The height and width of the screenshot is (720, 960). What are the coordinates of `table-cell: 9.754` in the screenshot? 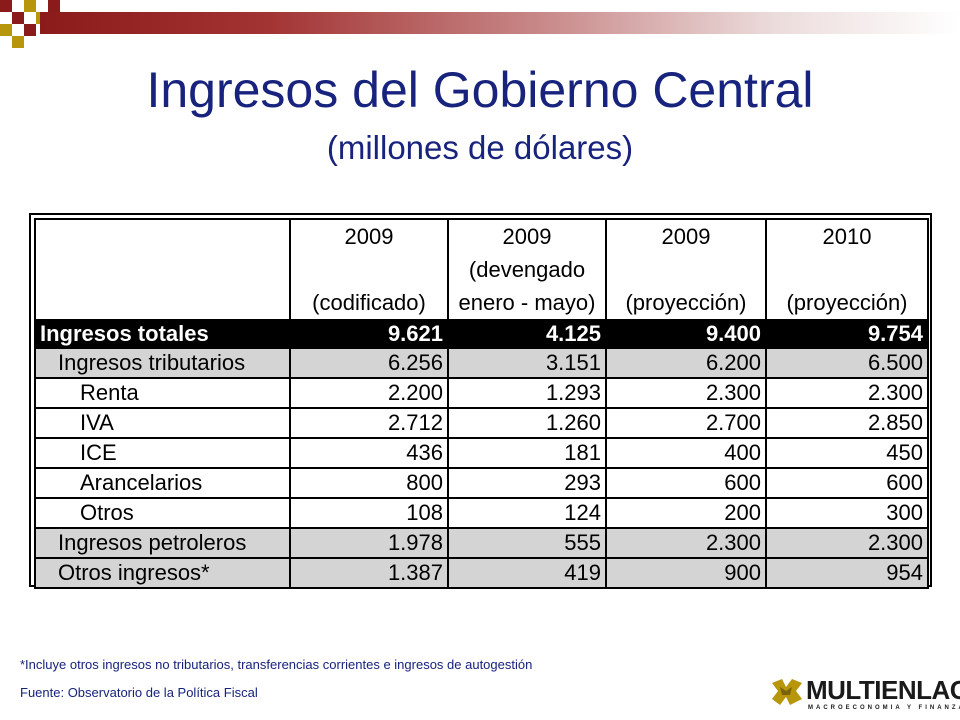 It's located at (847, 334).